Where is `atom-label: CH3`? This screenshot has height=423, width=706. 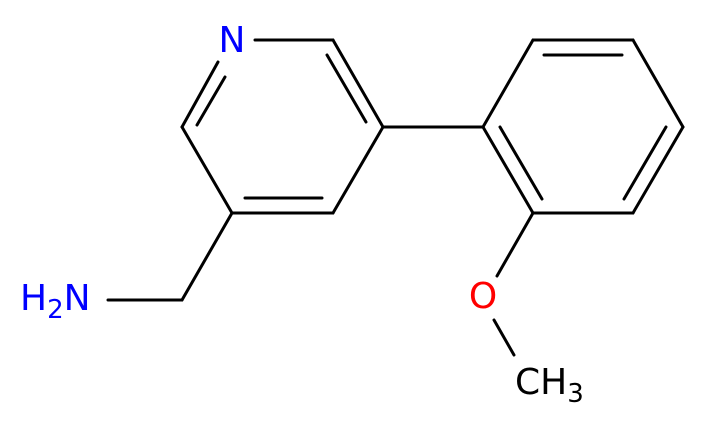
atom-label: CH3 is located at coordinates (549, 385).